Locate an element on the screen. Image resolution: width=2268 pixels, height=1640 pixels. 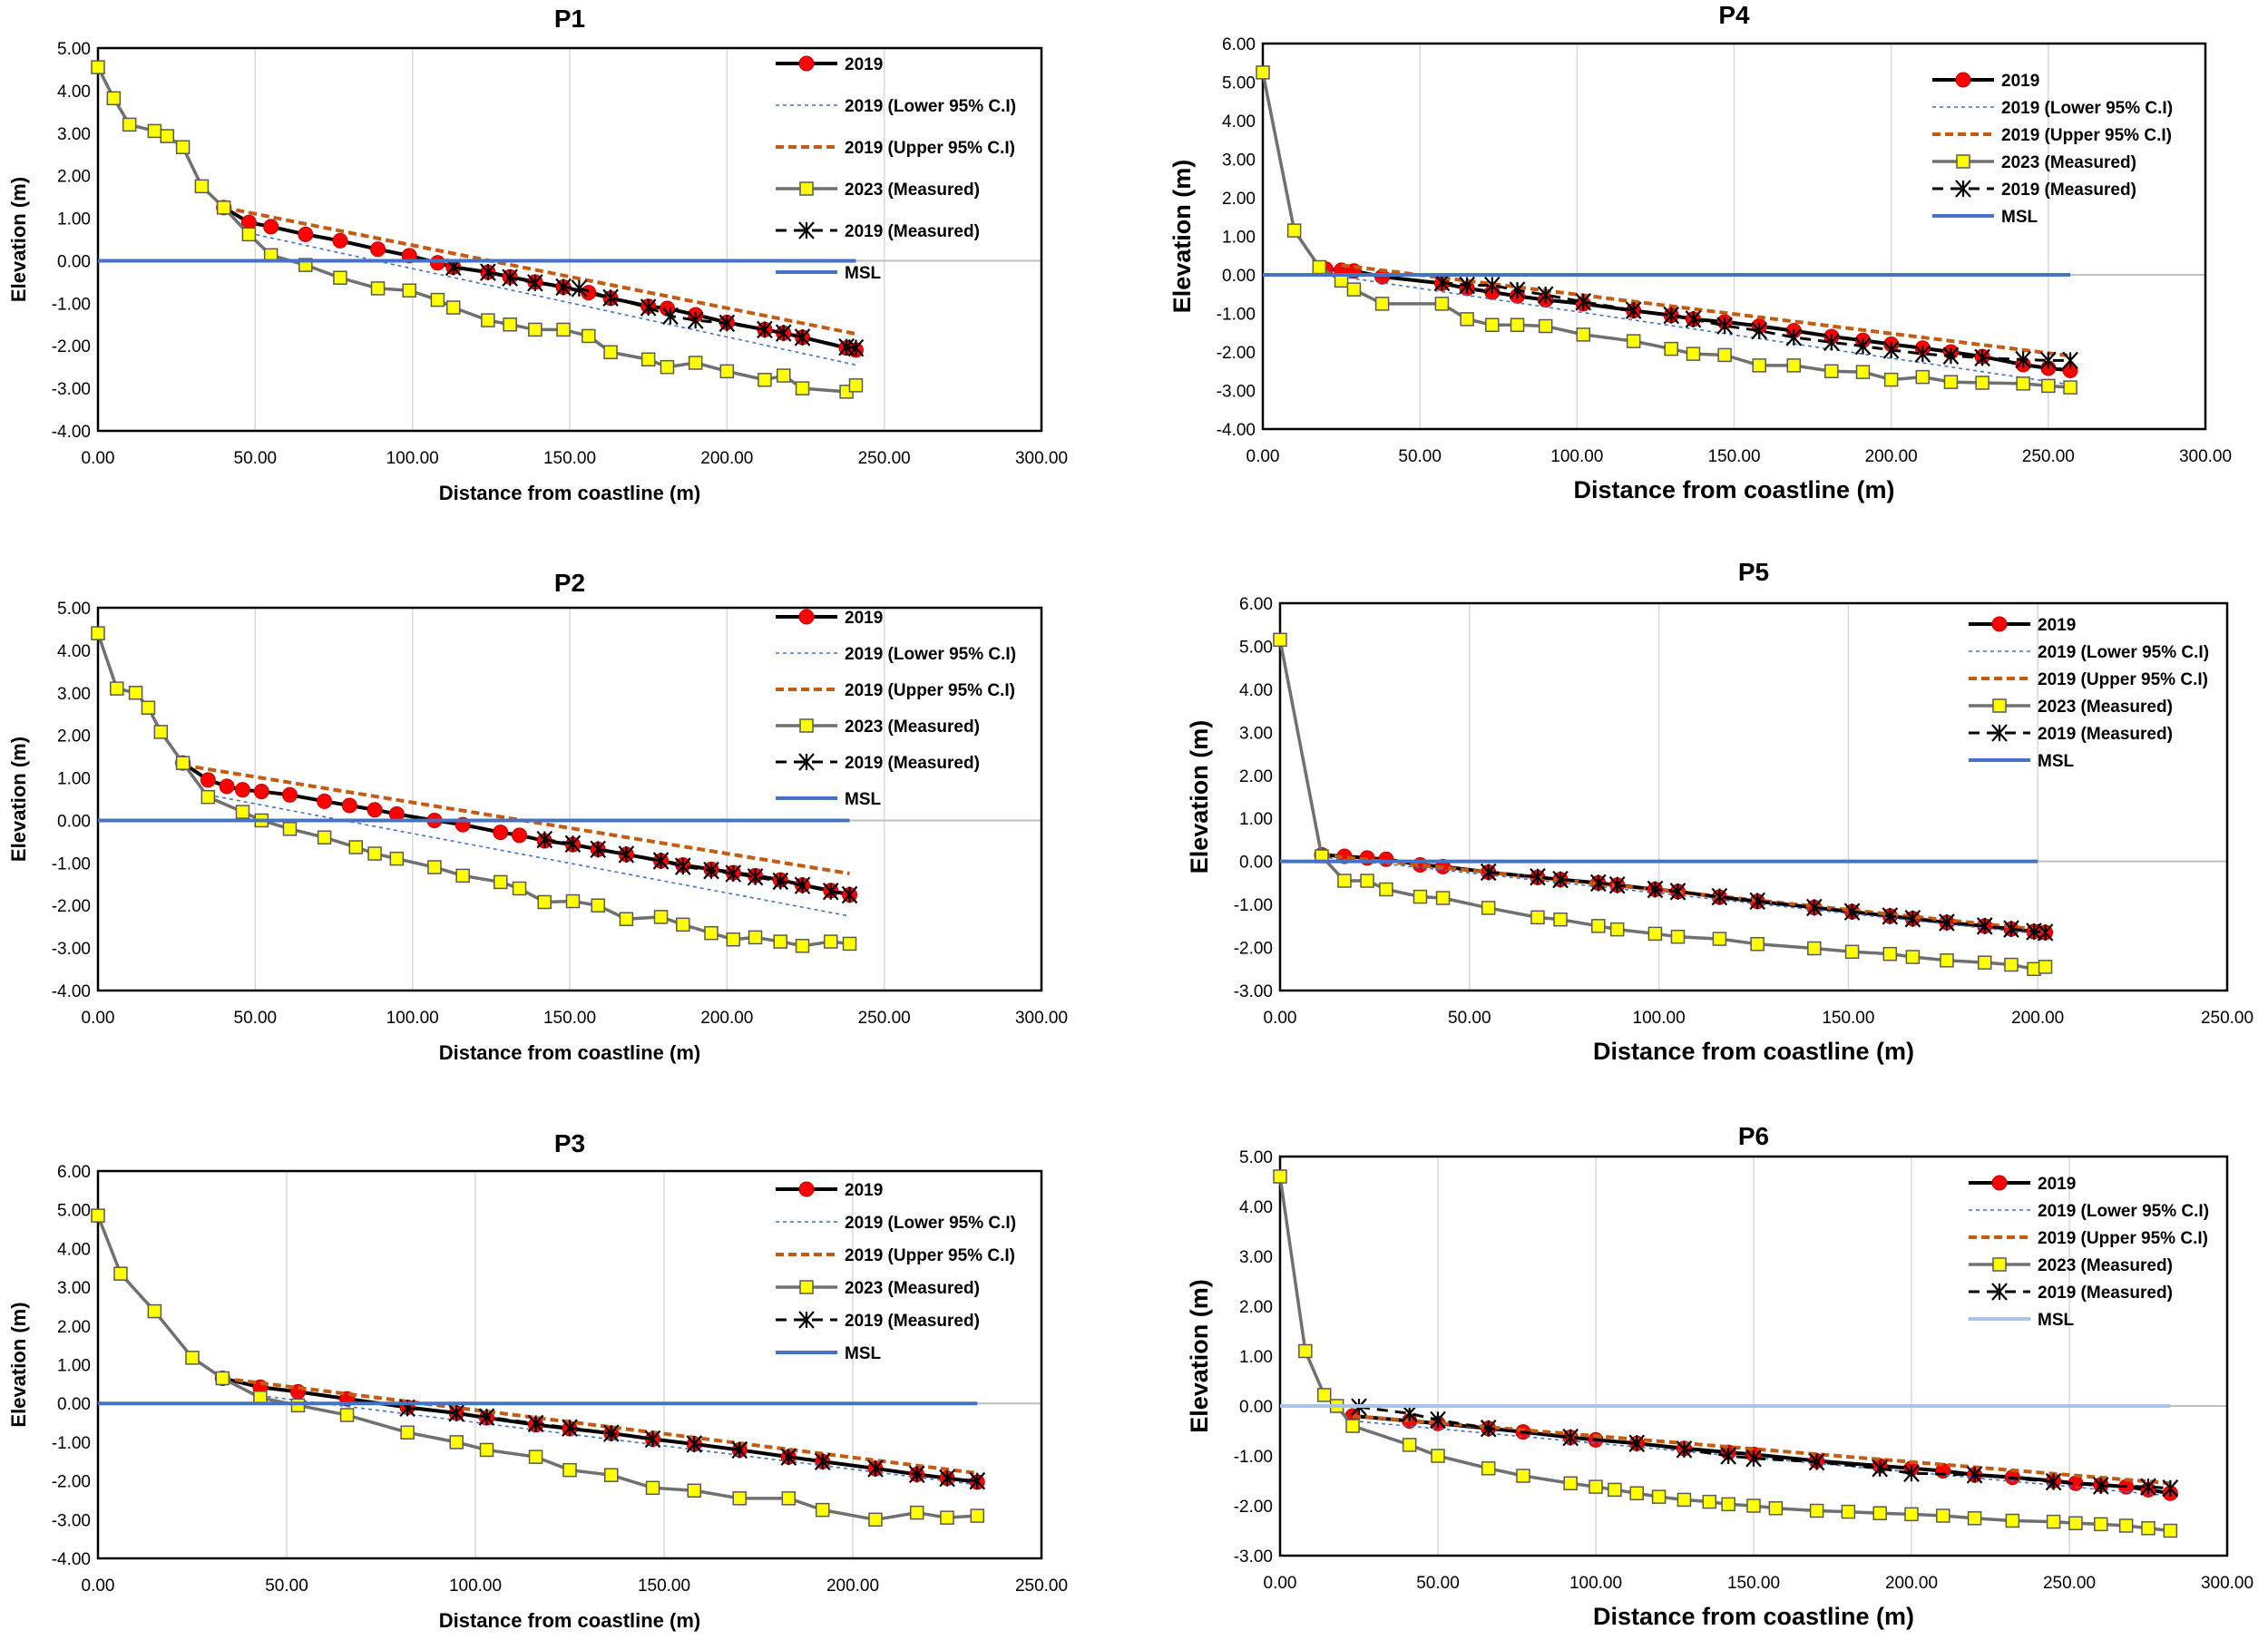
legend-label: 2019 is located at coordinates (2057, 625).